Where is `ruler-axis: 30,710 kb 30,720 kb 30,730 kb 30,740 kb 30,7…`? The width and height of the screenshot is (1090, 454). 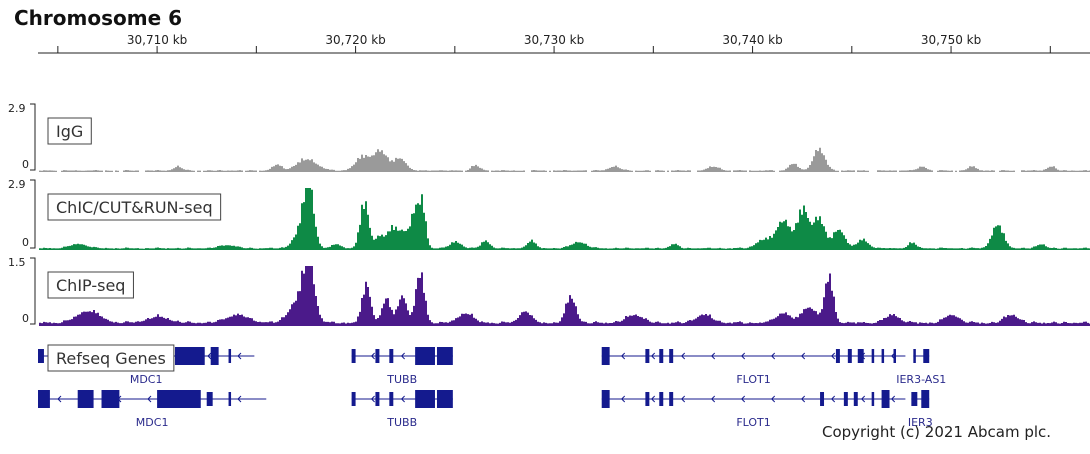 ruler-axis: 30,710 kb 30,720 kb 30,730 kb 30,740 kb 30,7… is located at coordinates (564, 43).